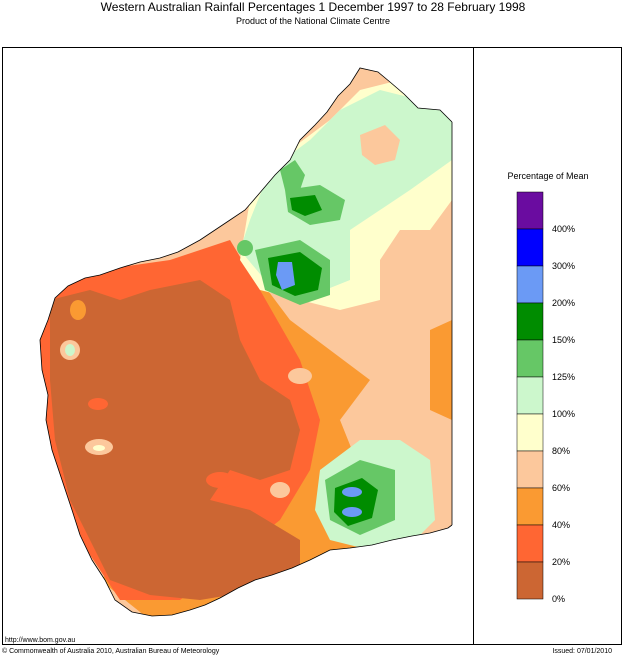 Image resolution: width=626 pixels, height=658 pixels. I want to click on zone-100-125-coast-patch, so click(70, 350).